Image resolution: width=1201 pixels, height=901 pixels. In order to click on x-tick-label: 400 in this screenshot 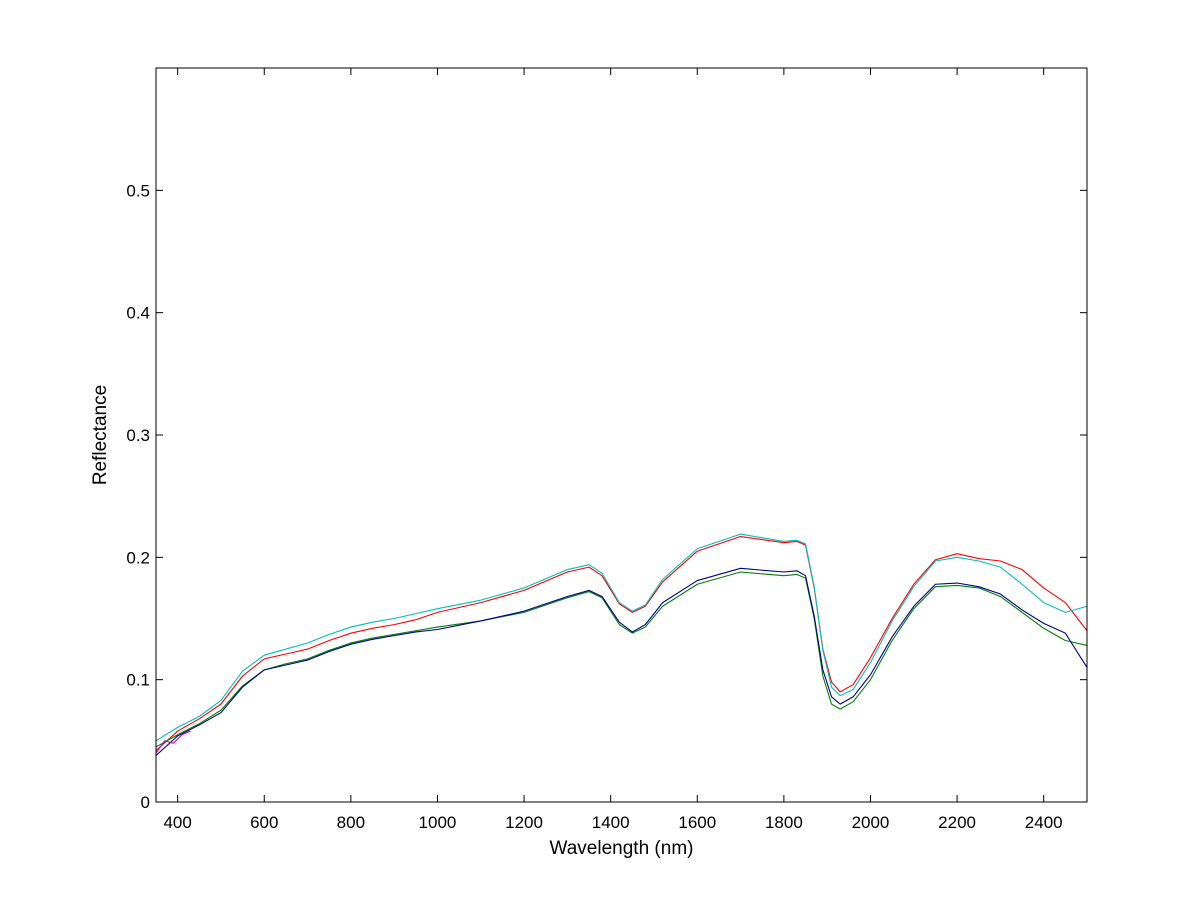, I will do `click(177, 822)`.